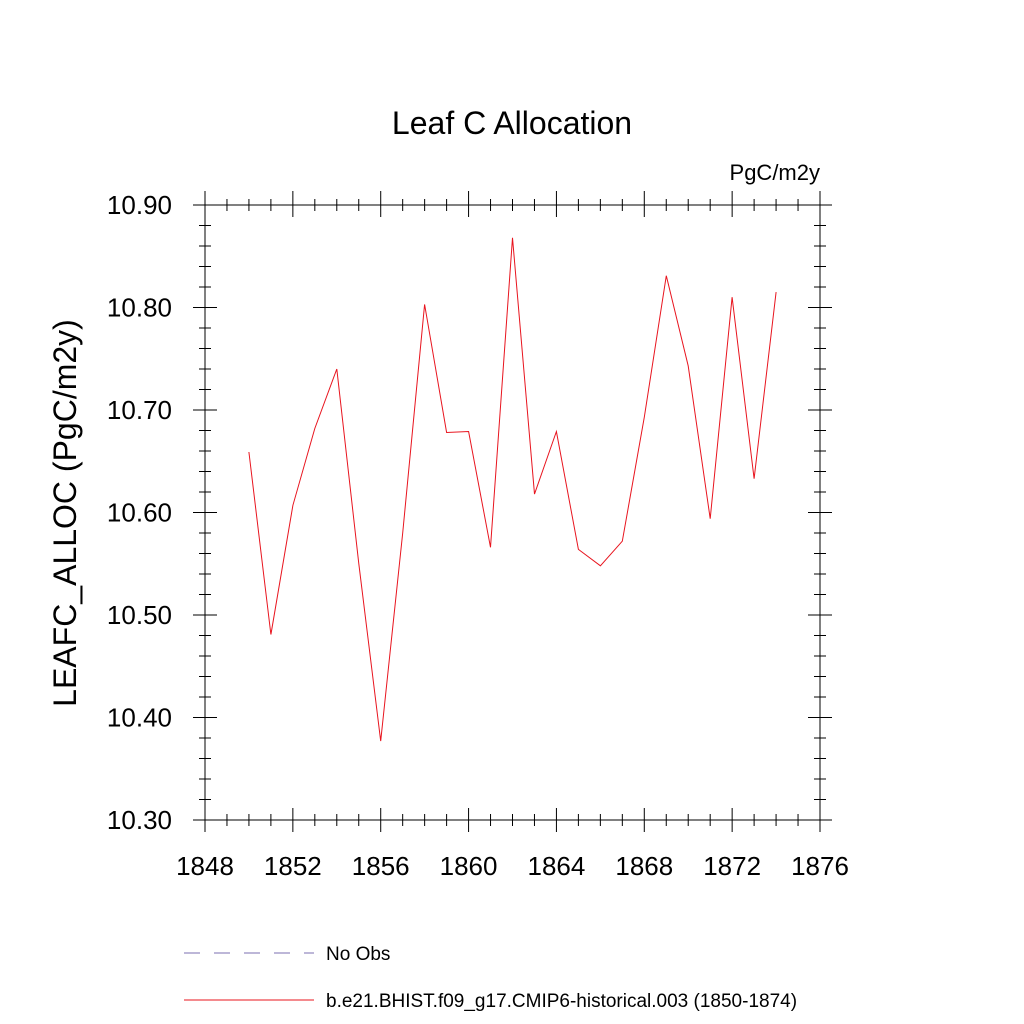 The image size is (1024, 1024). I want to click on y-tick-label: 10.90, so click(139, 205).